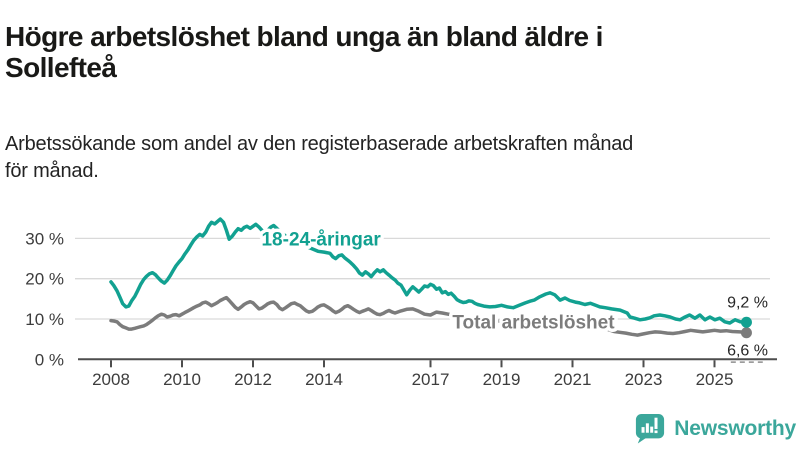  I want to click on series-line-total, so click(429, 316).